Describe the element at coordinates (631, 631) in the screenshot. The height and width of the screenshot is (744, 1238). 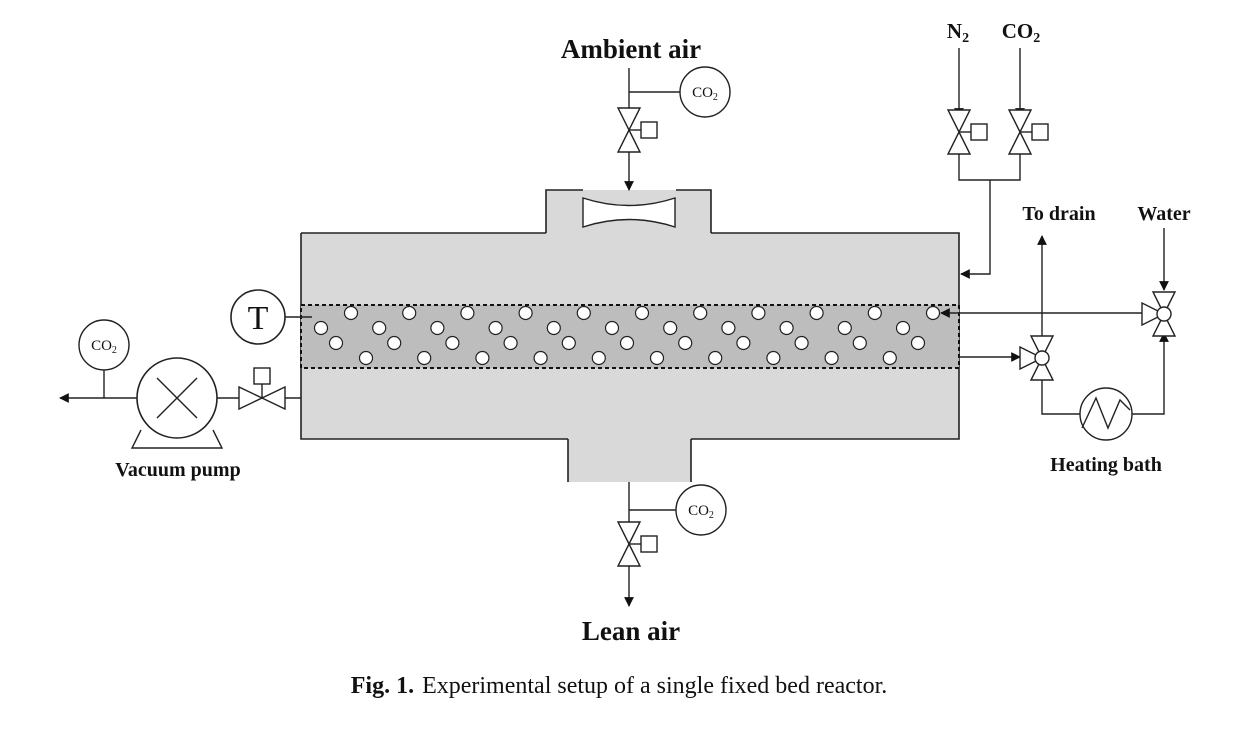
I see `lean-air-label: Lean air` at that location.